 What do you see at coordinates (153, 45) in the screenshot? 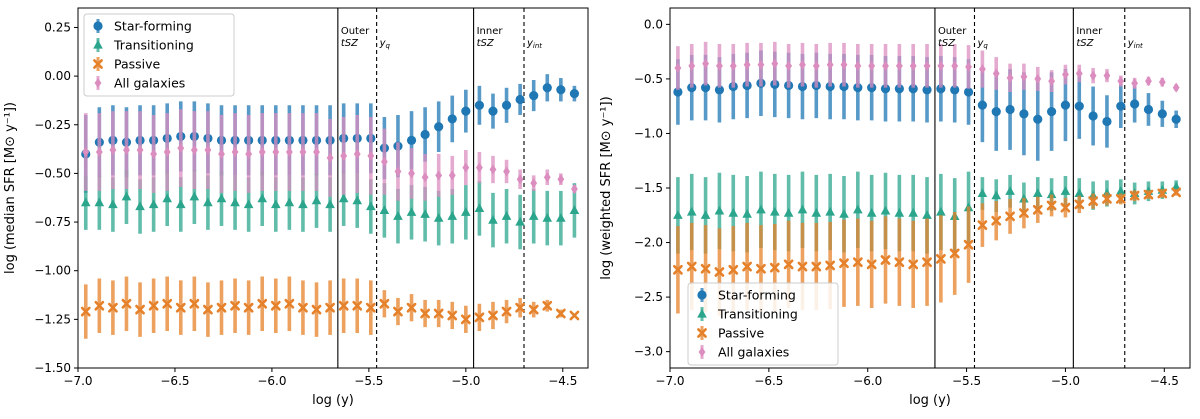
I see `legend-label: Transitioning` at bounding box center [153, 45].